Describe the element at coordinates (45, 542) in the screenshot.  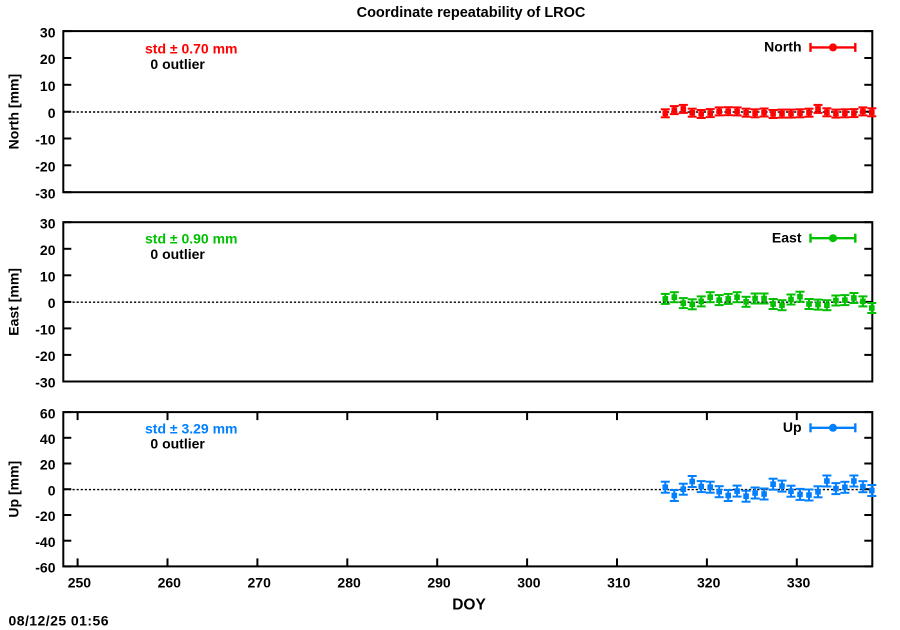
I see `svg-text: -40` at that location.